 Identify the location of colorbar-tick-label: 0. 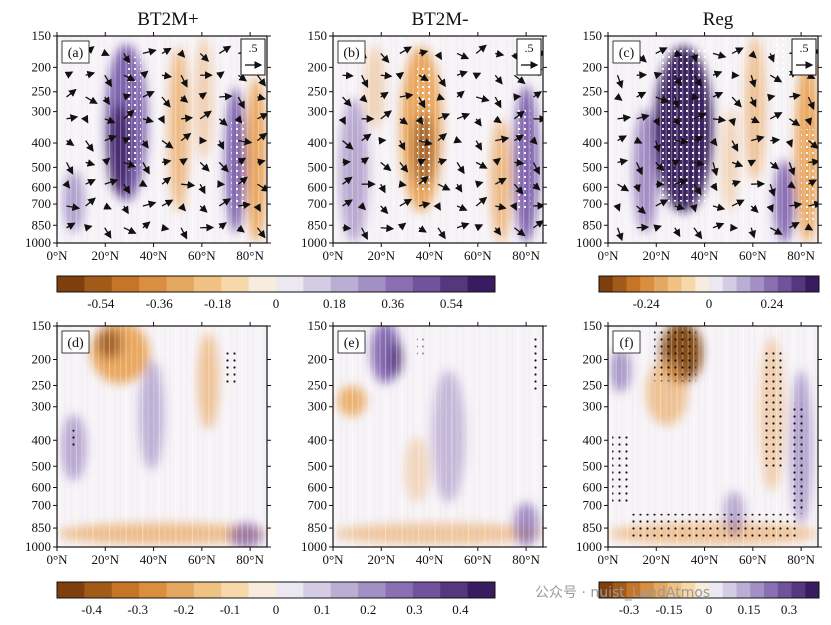
(276, 303).